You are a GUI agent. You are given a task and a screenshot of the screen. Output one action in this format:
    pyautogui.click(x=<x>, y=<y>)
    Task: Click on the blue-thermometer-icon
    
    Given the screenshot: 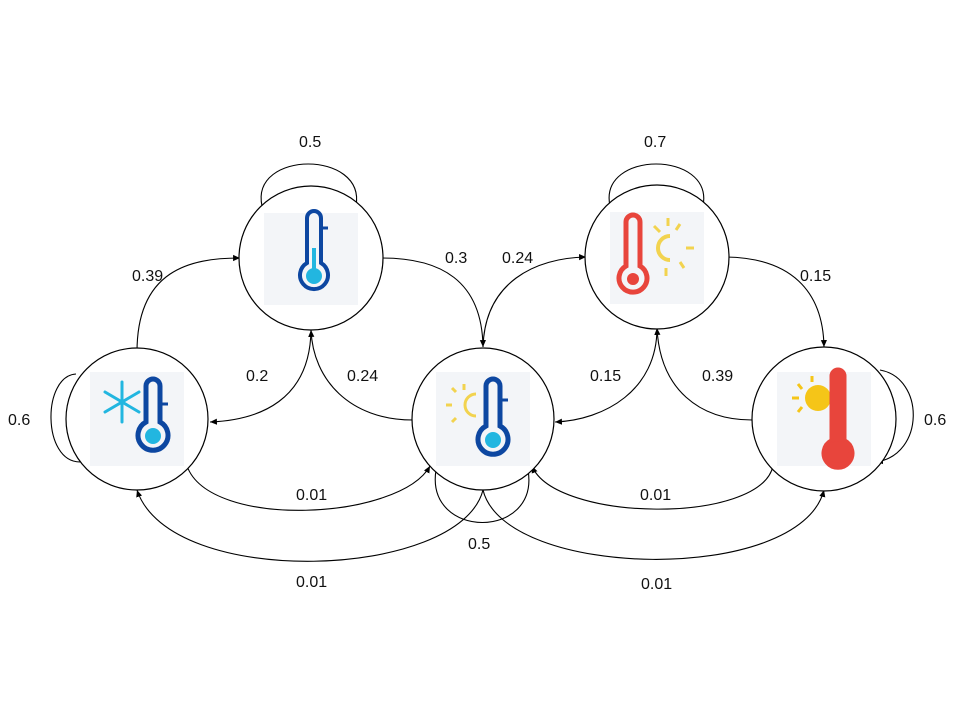 What is the action you would take?
    pyautogui.click(x=311, y=257)
    